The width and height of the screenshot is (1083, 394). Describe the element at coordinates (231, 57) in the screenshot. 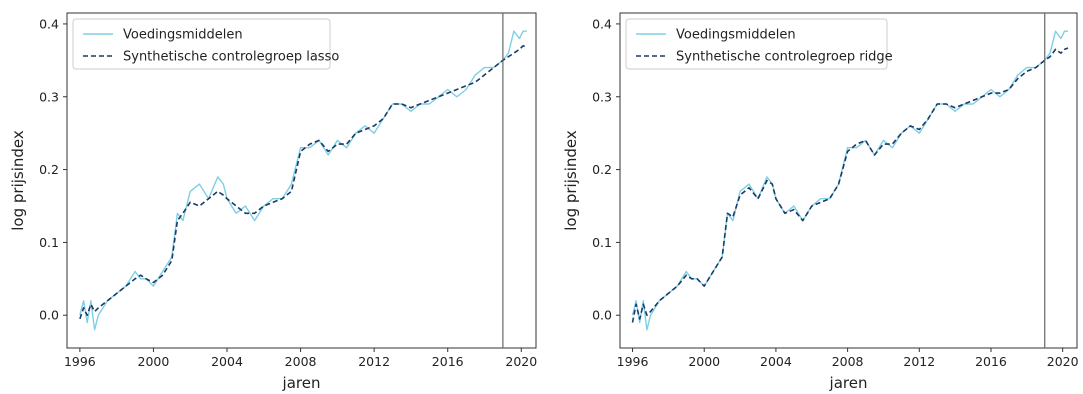

I see `legend-label: Synthetische controlegroep lasso` at that location.